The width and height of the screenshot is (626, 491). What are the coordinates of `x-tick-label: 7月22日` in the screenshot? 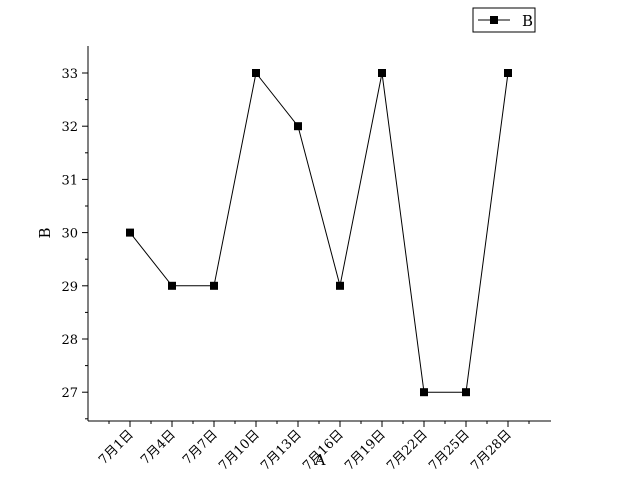 It's located at (407, 450).